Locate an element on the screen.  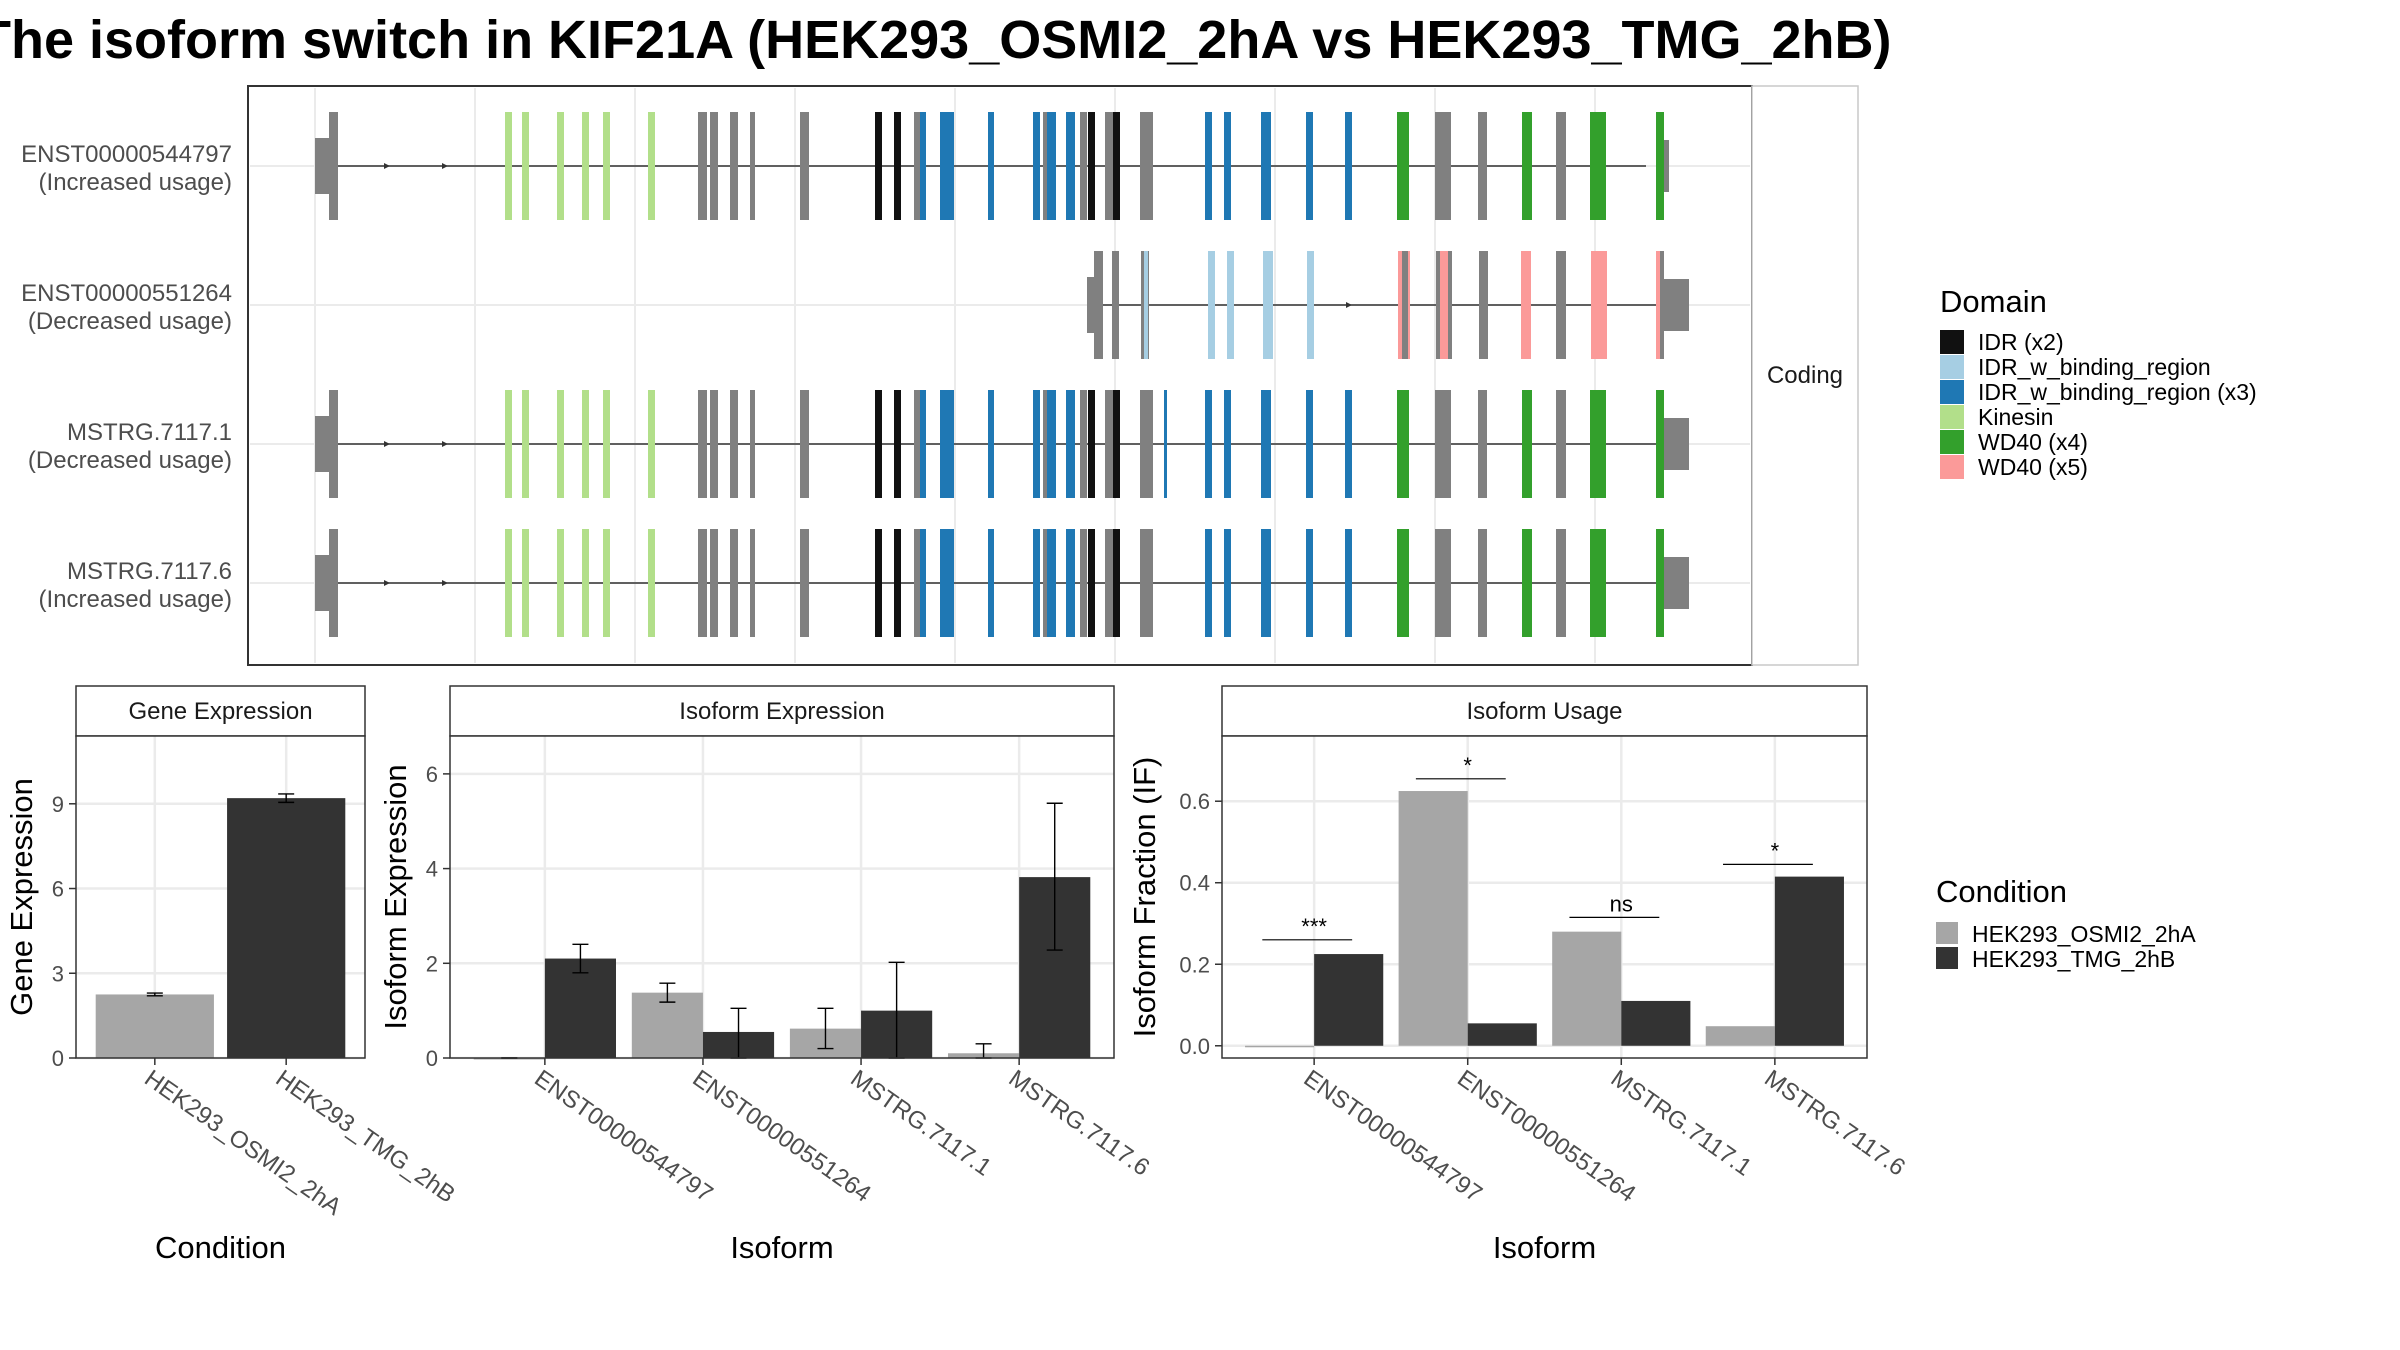
coding-strip is located at coordinates (1805, 375).